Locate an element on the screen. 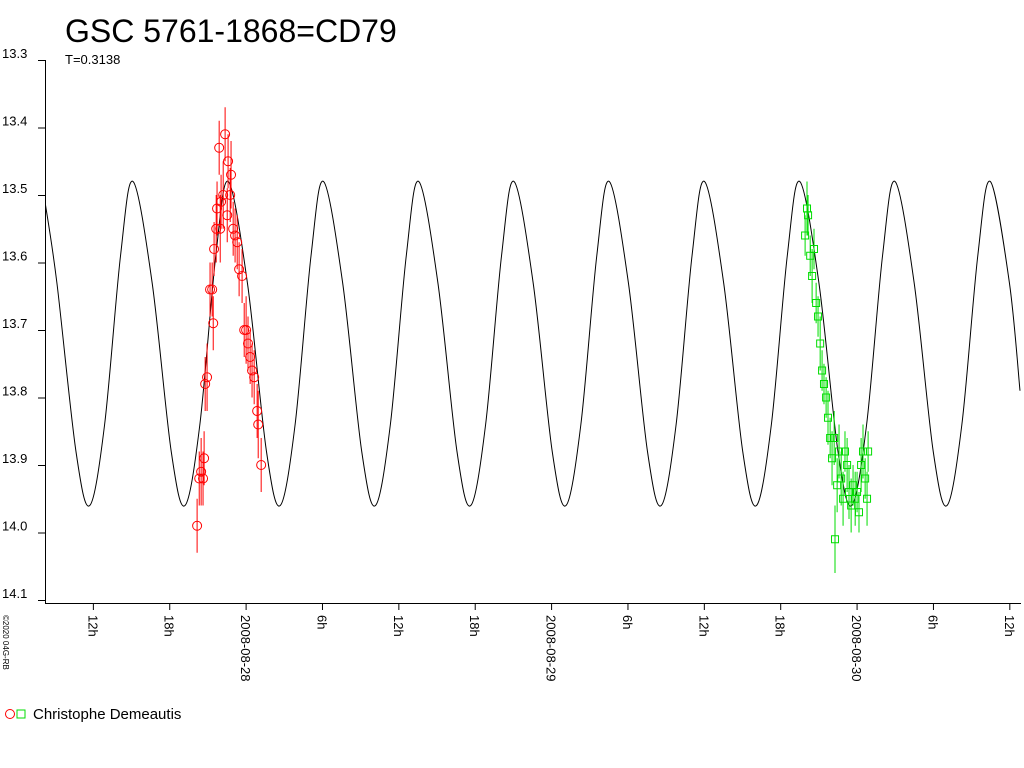  chart-subtitle: T=0.3138 is located at coordinates (92, 59).